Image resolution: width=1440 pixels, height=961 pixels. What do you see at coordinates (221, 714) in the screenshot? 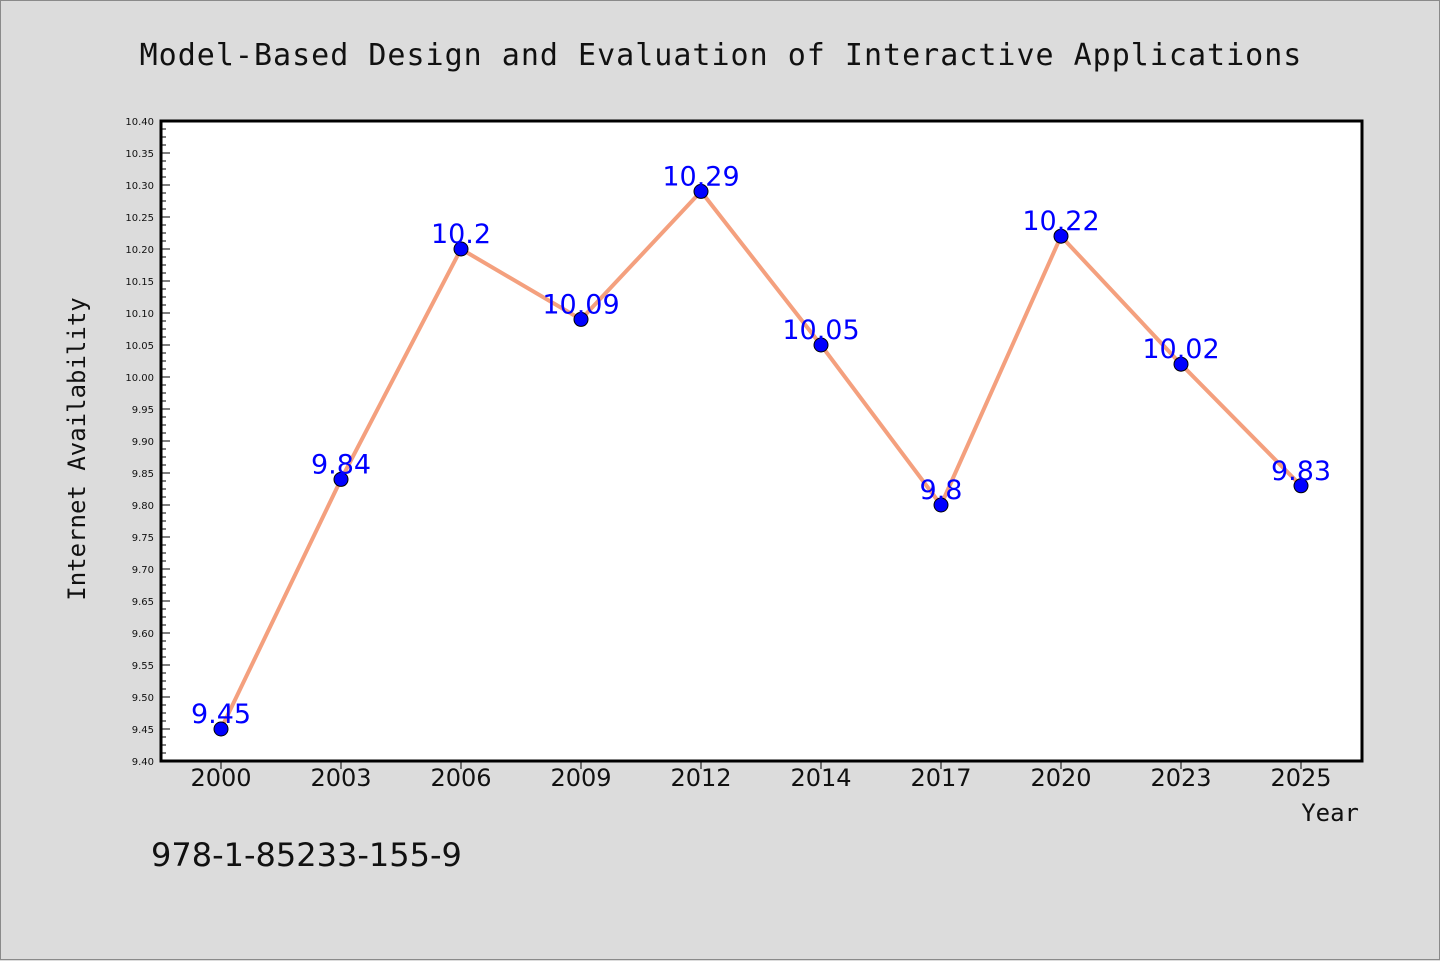
I see `data-label: 9.45` at bounding box center [221, 714].